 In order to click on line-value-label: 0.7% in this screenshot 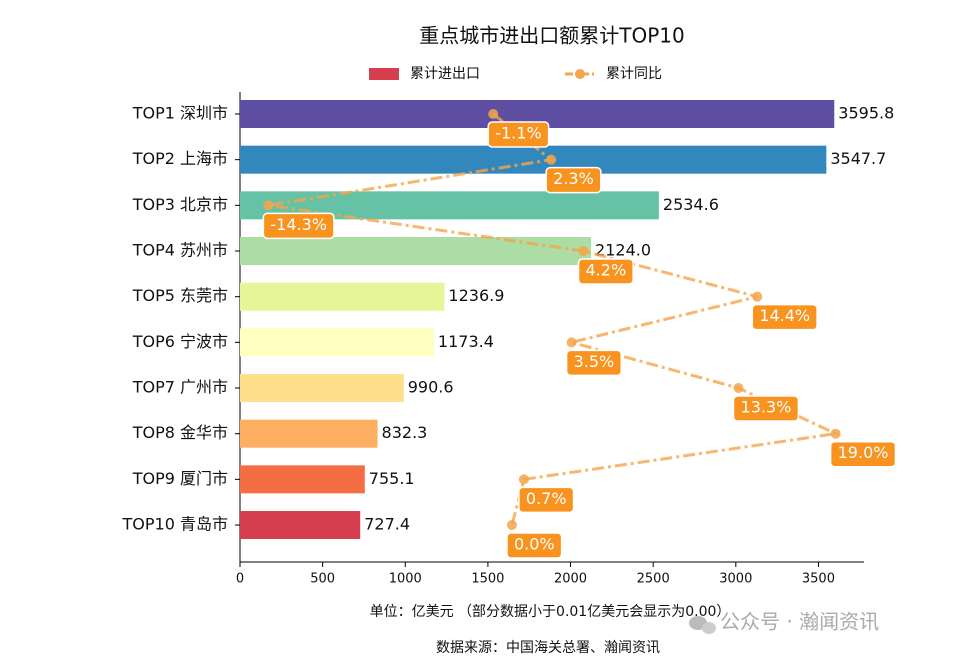, I will do `click(546, 500)`.